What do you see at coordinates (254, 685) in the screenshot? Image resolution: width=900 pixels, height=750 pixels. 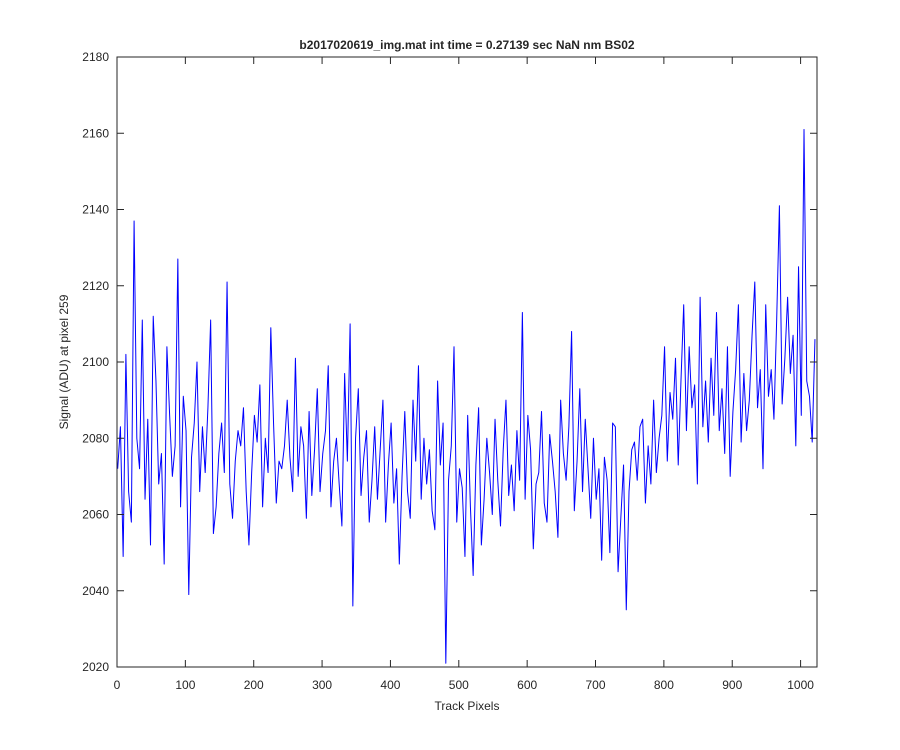 I see `x-tick-label: 200` at bounding box center [254, 685].